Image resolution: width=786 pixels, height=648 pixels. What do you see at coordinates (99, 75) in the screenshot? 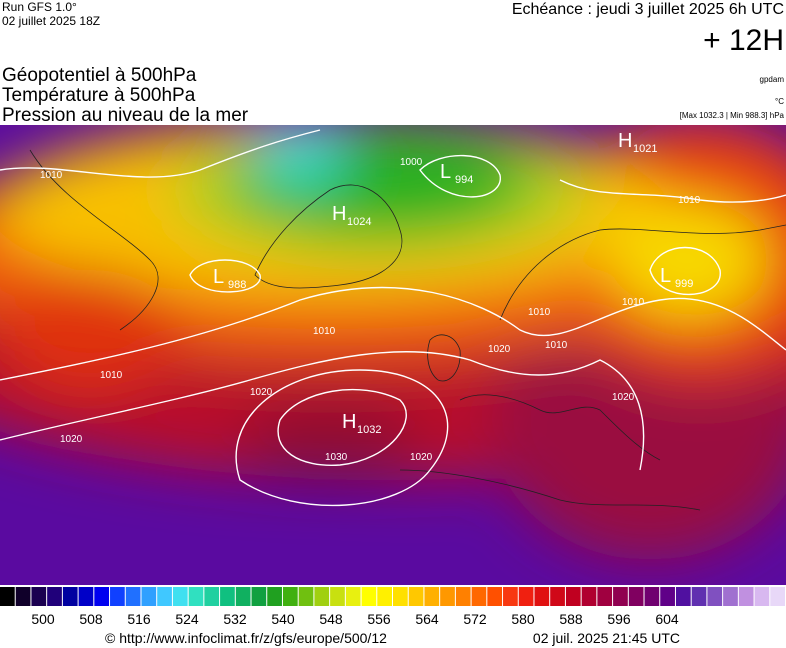
I see `layer-label: Géopotentiel à 500hPa` at bounding box center [99, 75].